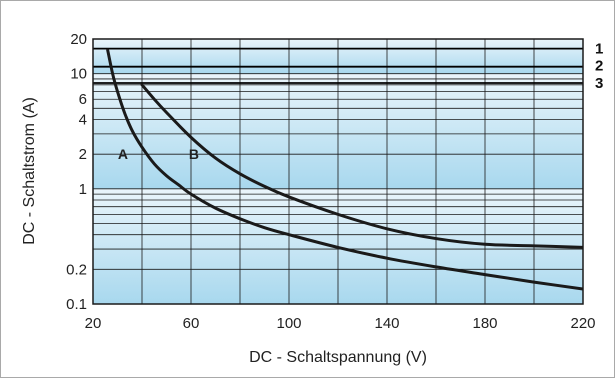  I want to click on reference-line-label-2: 2, so click(599, 66).